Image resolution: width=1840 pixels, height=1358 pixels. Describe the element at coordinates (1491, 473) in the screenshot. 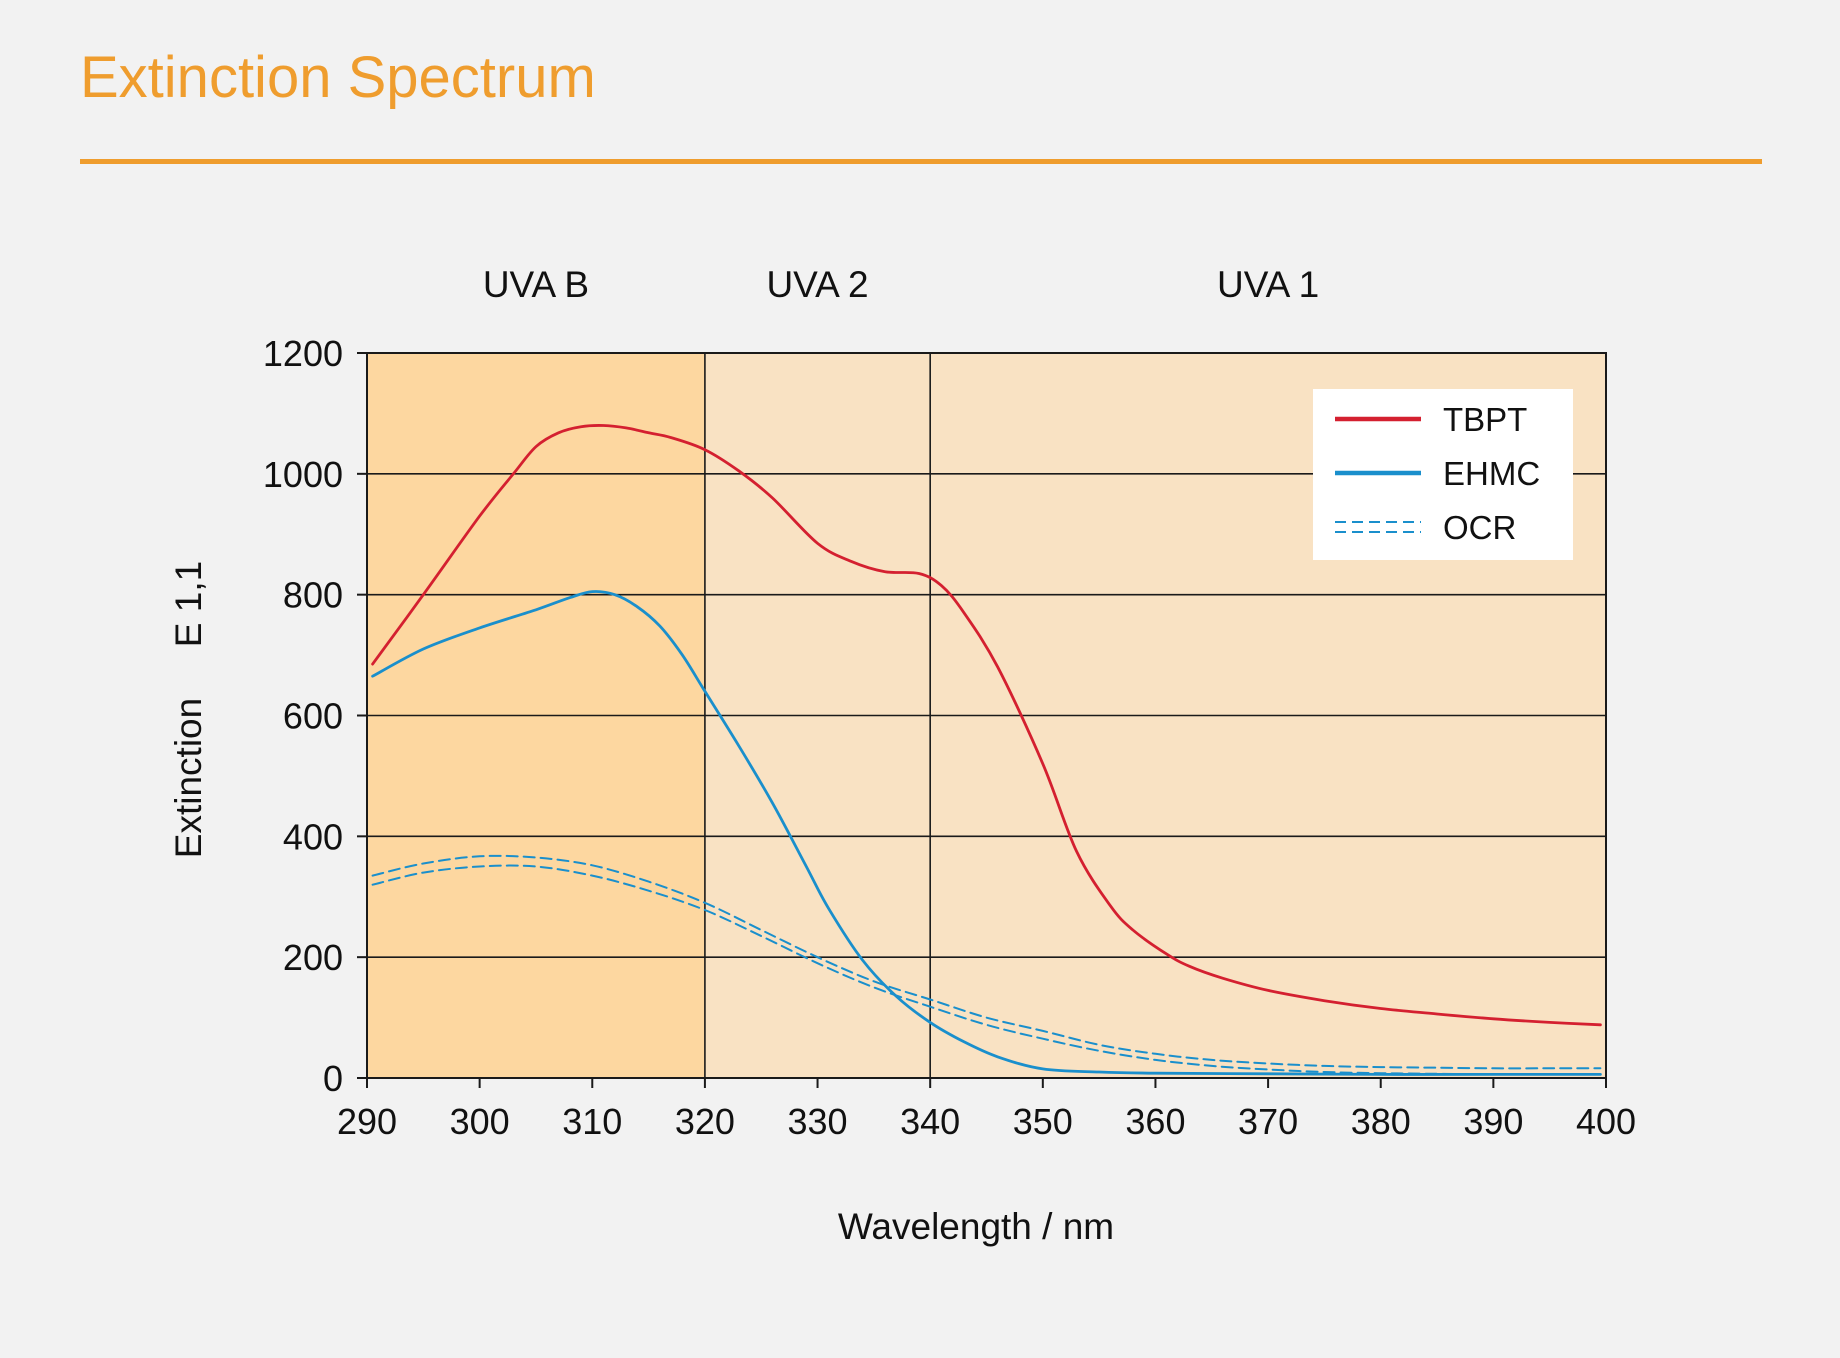

I see `legend-label-ehmc: EHMC` at that location.